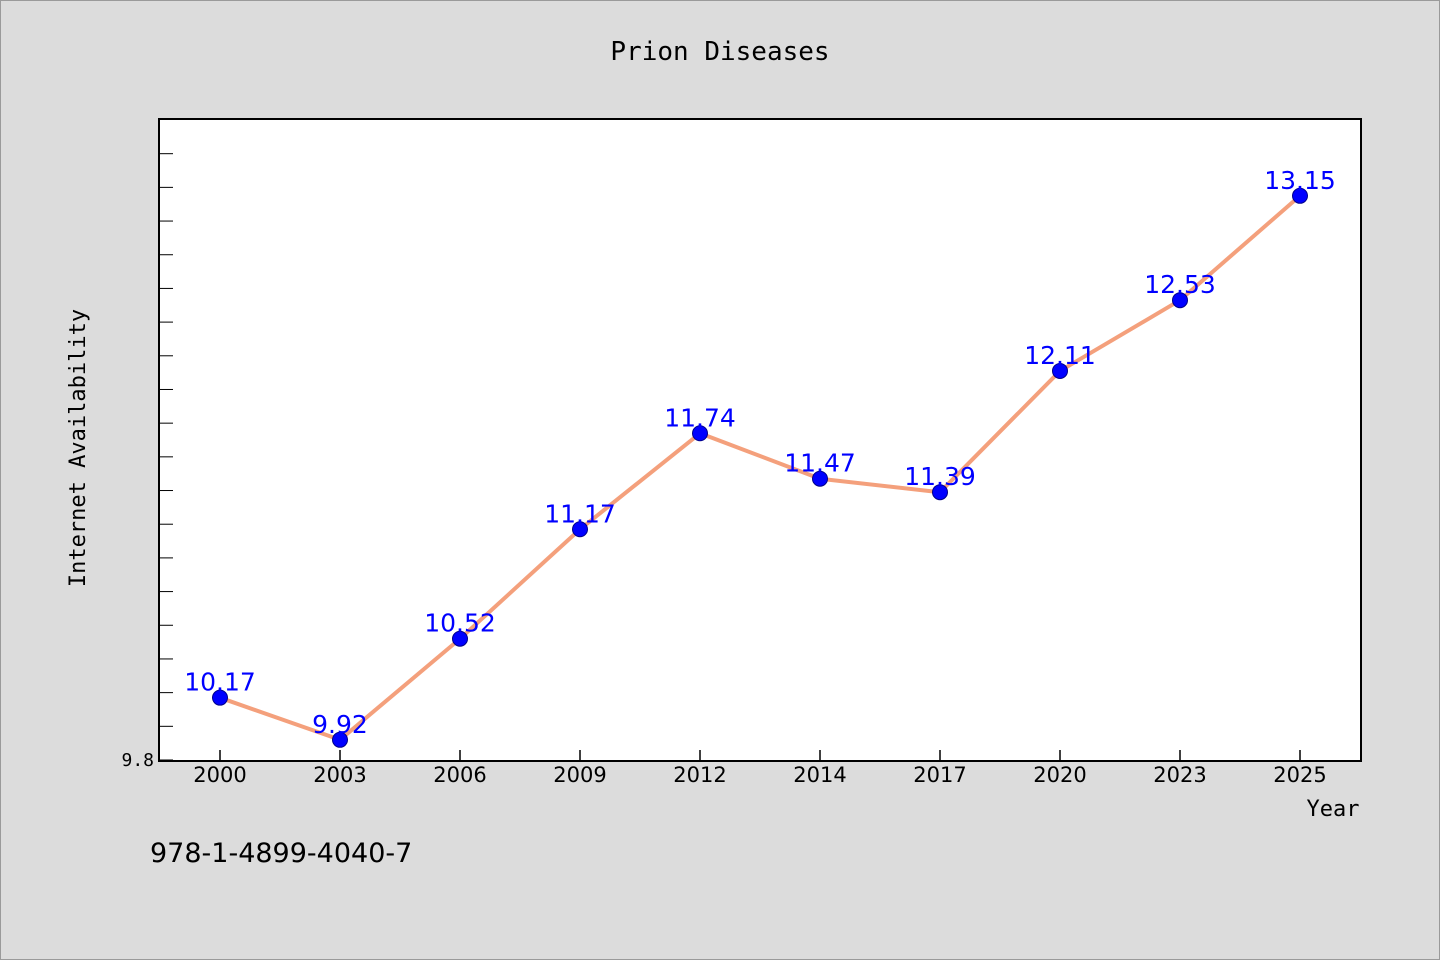 The width and height of the screenshot is (1440, 960). I want to click on data-label: 12.11, so click(1060, 355).